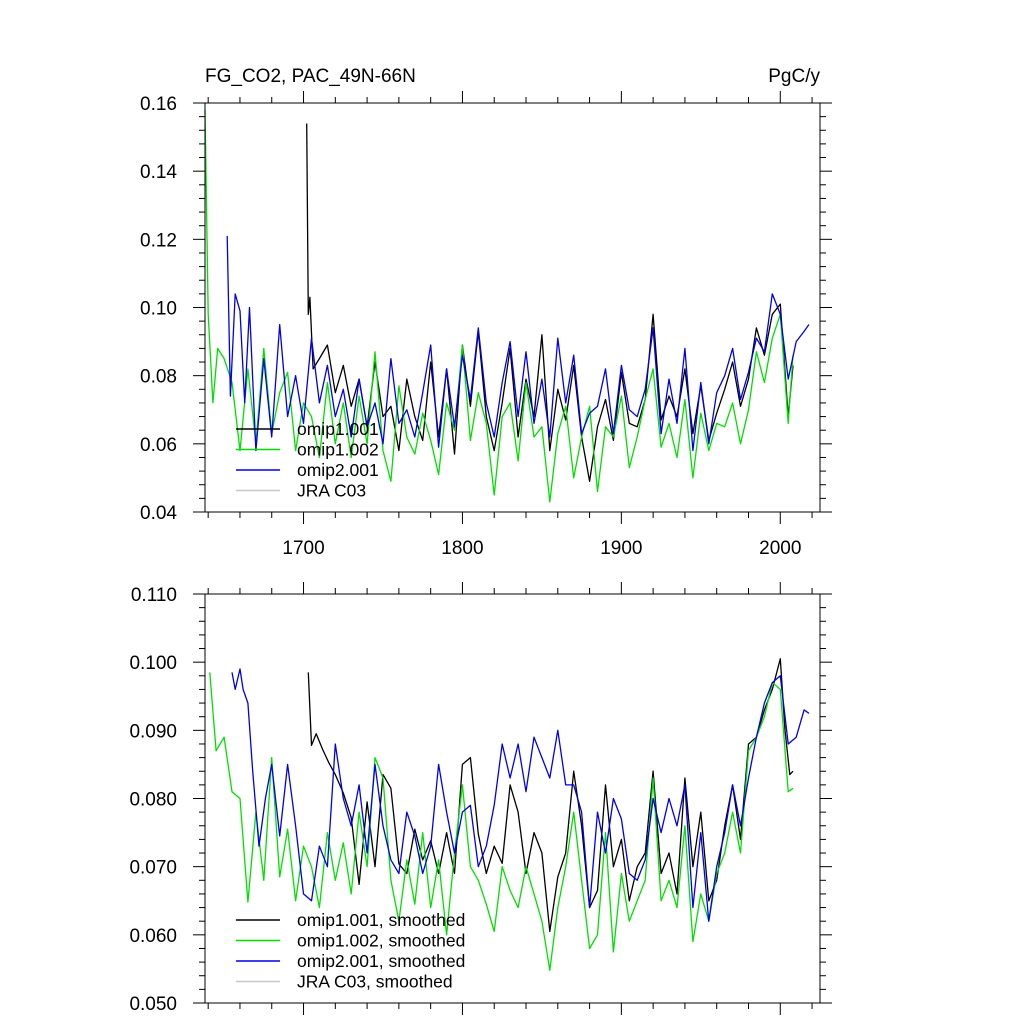  I want to click on legend-label: omip1.001, so click(338, 429).